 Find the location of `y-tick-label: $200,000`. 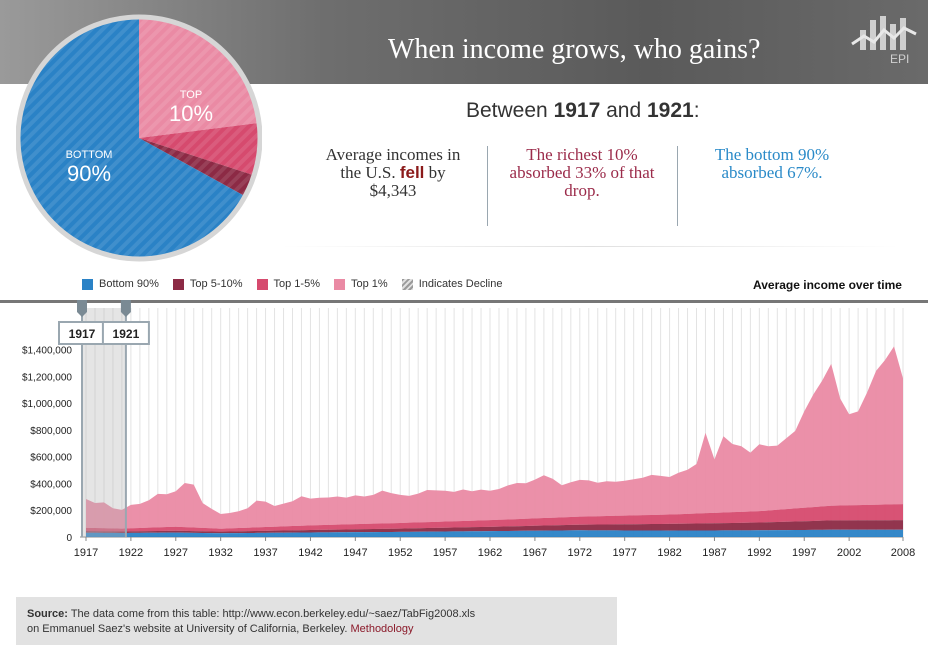

y-tick-label: $200,000 is located at coordinates (51, 511).